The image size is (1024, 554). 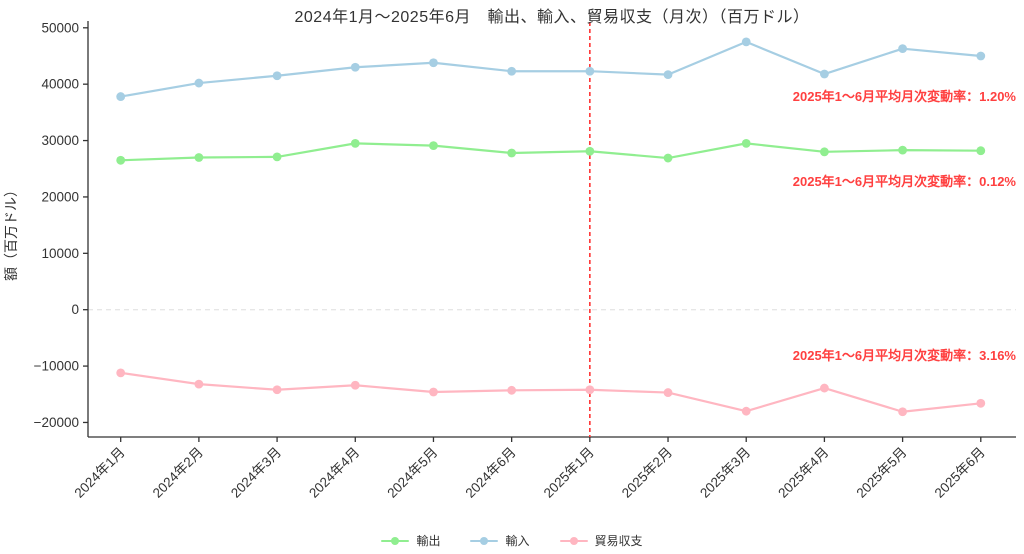 I want to click on legend-label-exports: 輸出, so click(x=428, y=541).